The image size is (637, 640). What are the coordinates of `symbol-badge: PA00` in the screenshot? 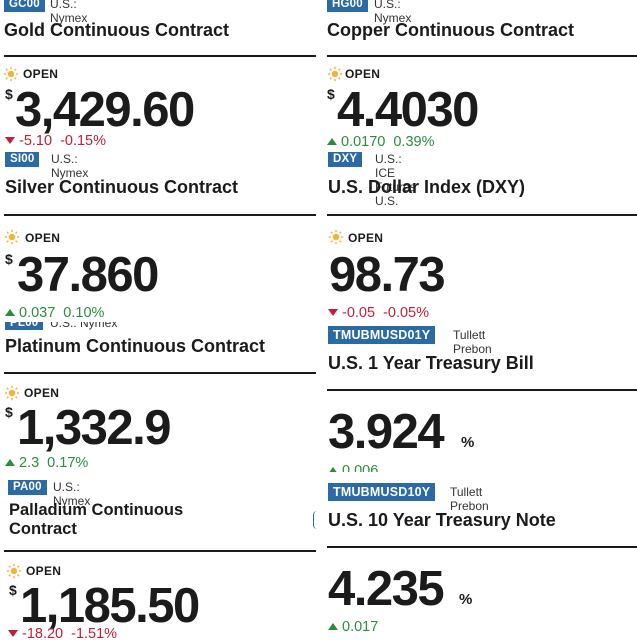 It's located at (27, 487).